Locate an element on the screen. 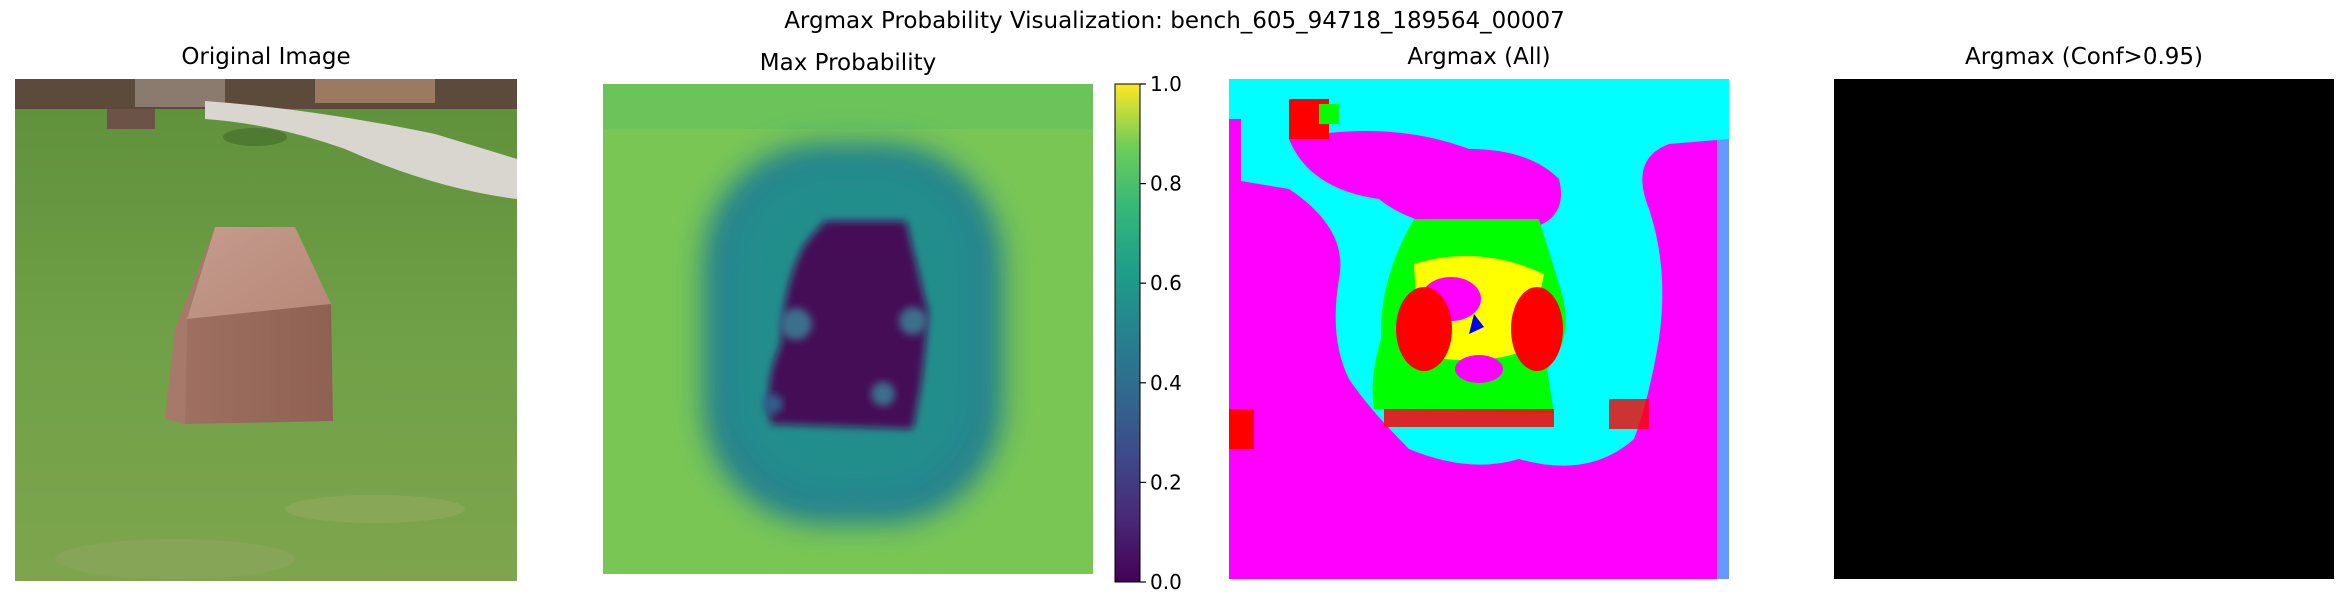  argmax-class-red is located at coordinates (1424, 329).